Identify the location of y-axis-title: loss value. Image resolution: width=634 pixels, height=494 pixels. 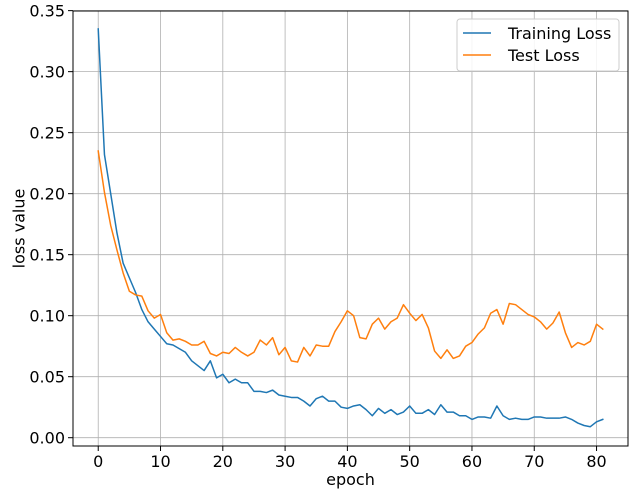
(19, 229).